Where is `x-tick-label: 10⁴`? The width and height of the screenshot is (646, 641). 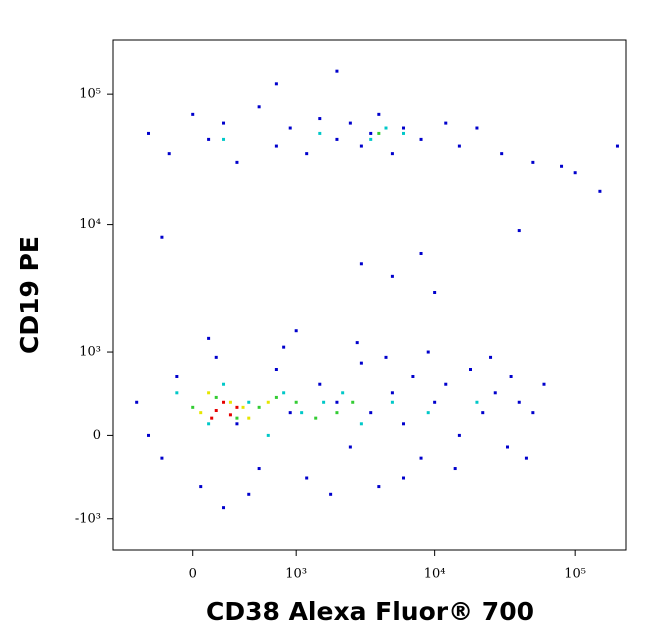
x-tick-label: 10⁴ is located at coordinates (435, 574).